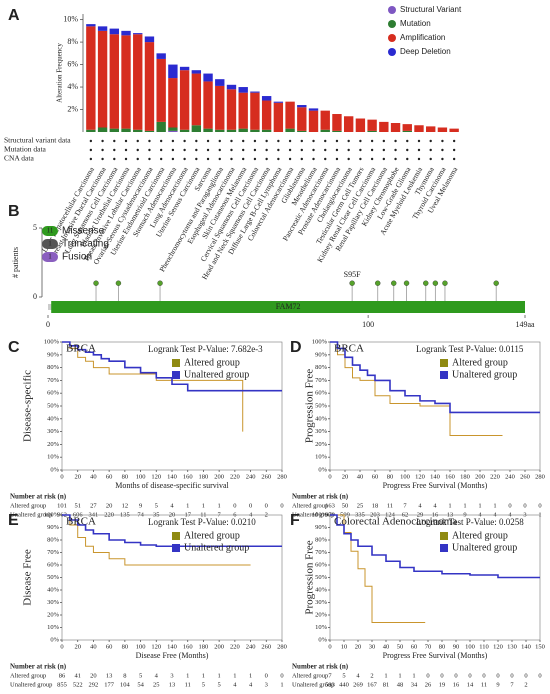  Describe the element at coordinates (416, 388) in the screenshot. I see `survival-curve` at that location.